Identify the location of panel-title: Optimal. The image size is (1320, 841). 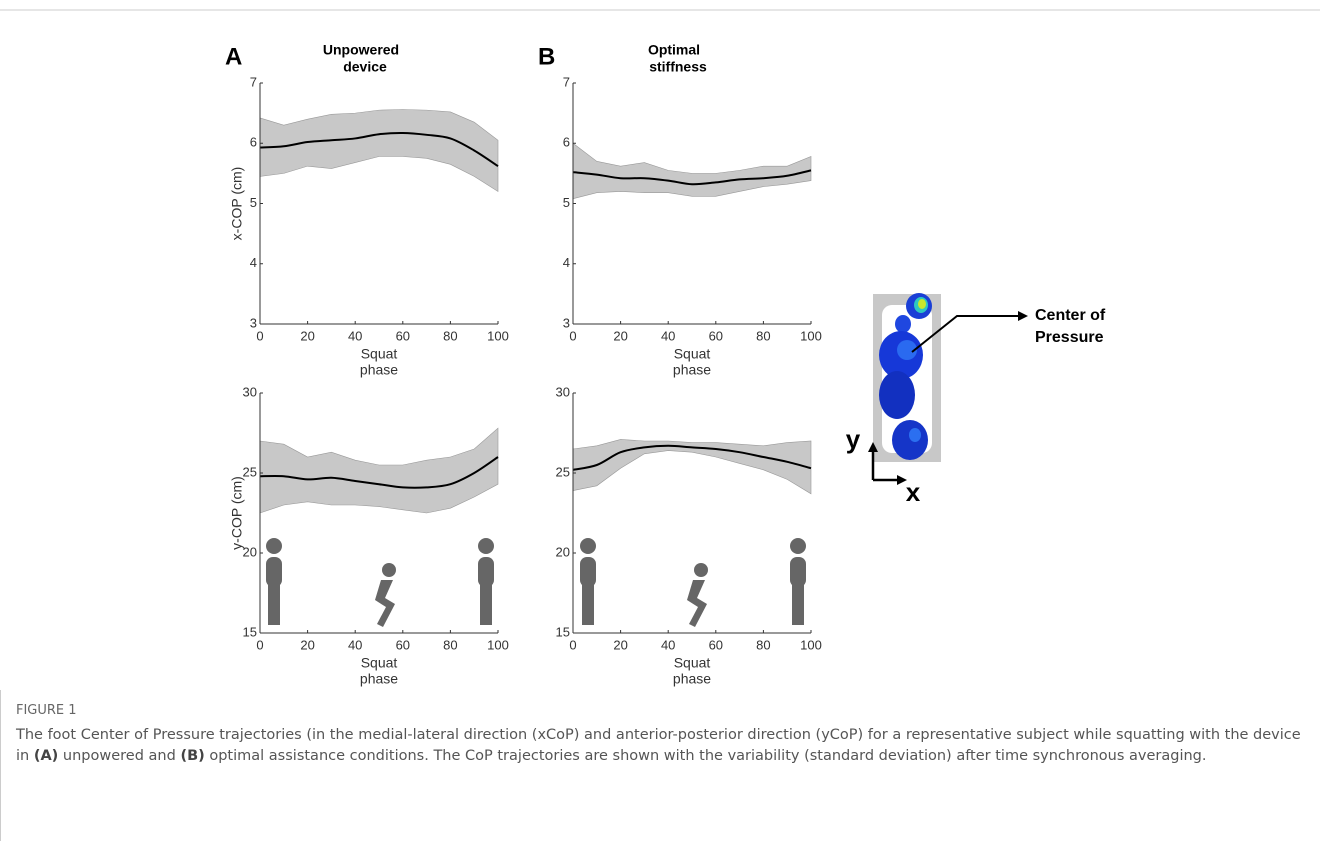
(674, 50).